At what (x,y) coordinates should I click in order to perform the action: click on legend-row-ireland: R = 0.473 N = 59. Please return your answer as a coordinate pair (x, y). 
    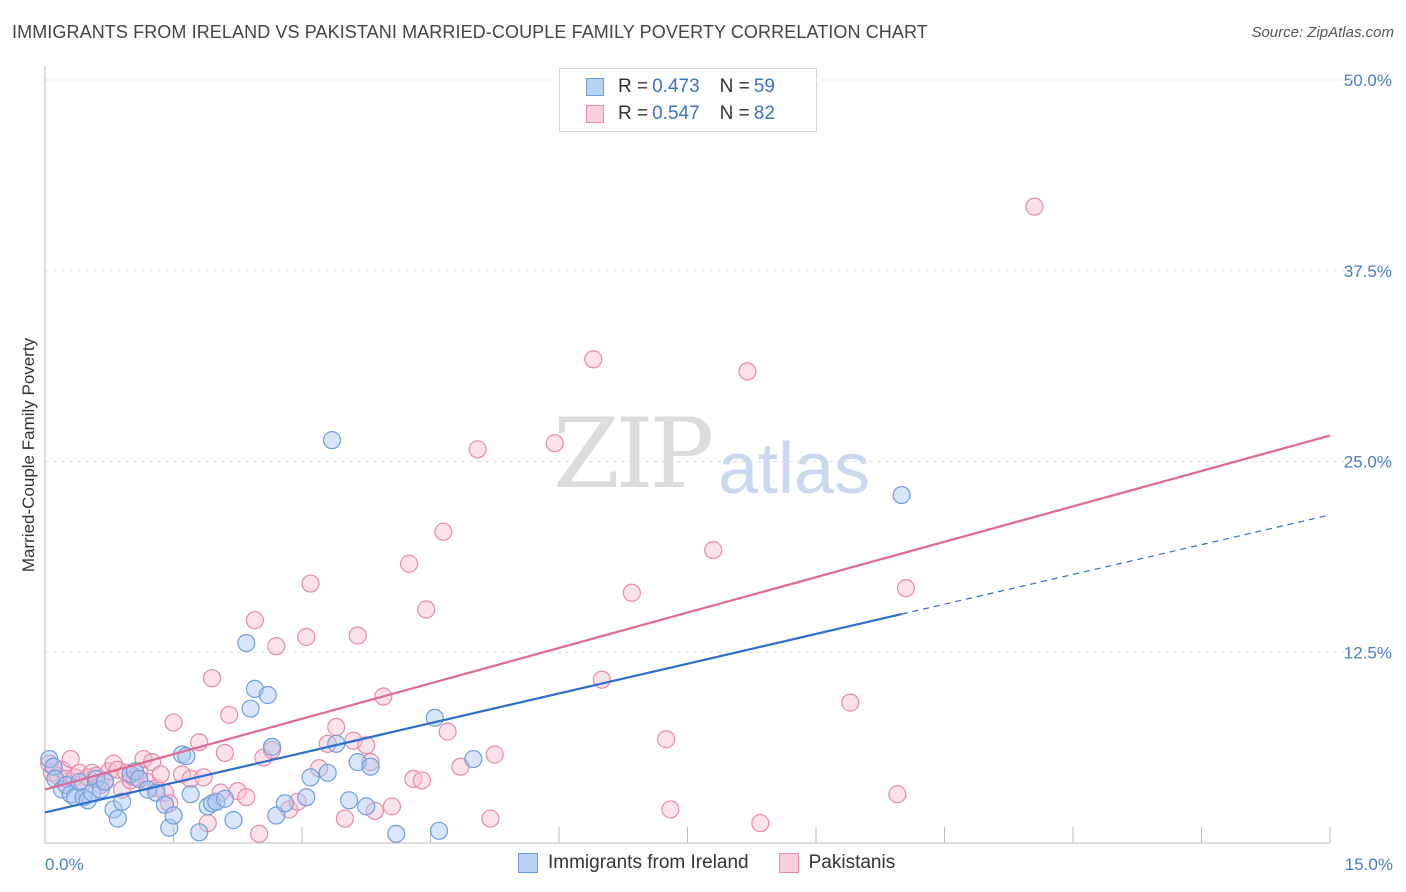
    Looking at the image, I should click on (680, 87).